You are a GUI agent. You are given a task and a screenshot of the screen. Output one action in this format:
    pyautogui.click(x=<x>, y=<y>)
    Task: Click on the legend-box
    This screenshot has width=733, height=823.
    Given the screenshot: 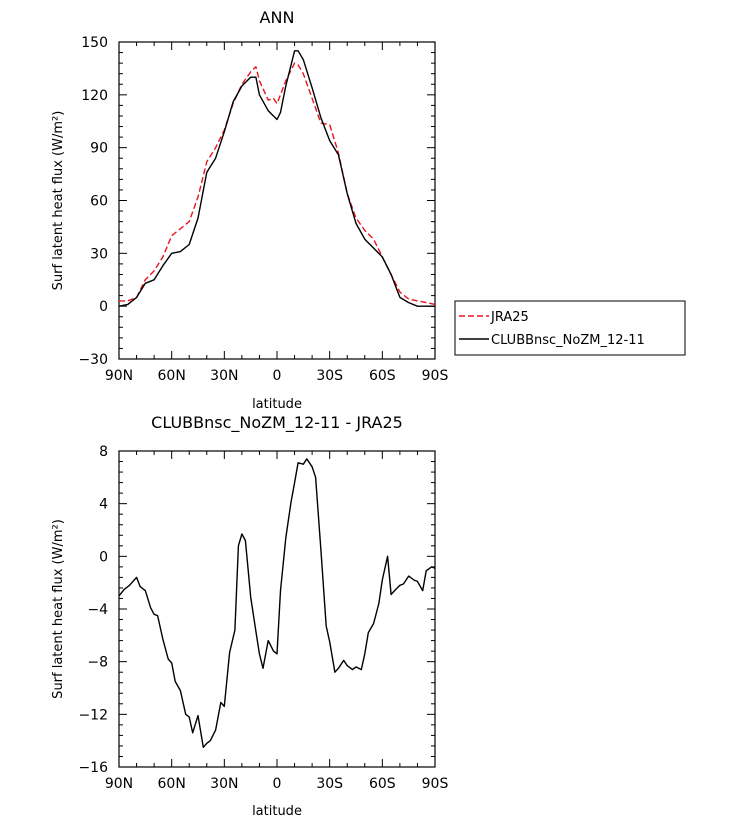 What is the action you would take?
    pyautogui.click(x=570, y=328)
    